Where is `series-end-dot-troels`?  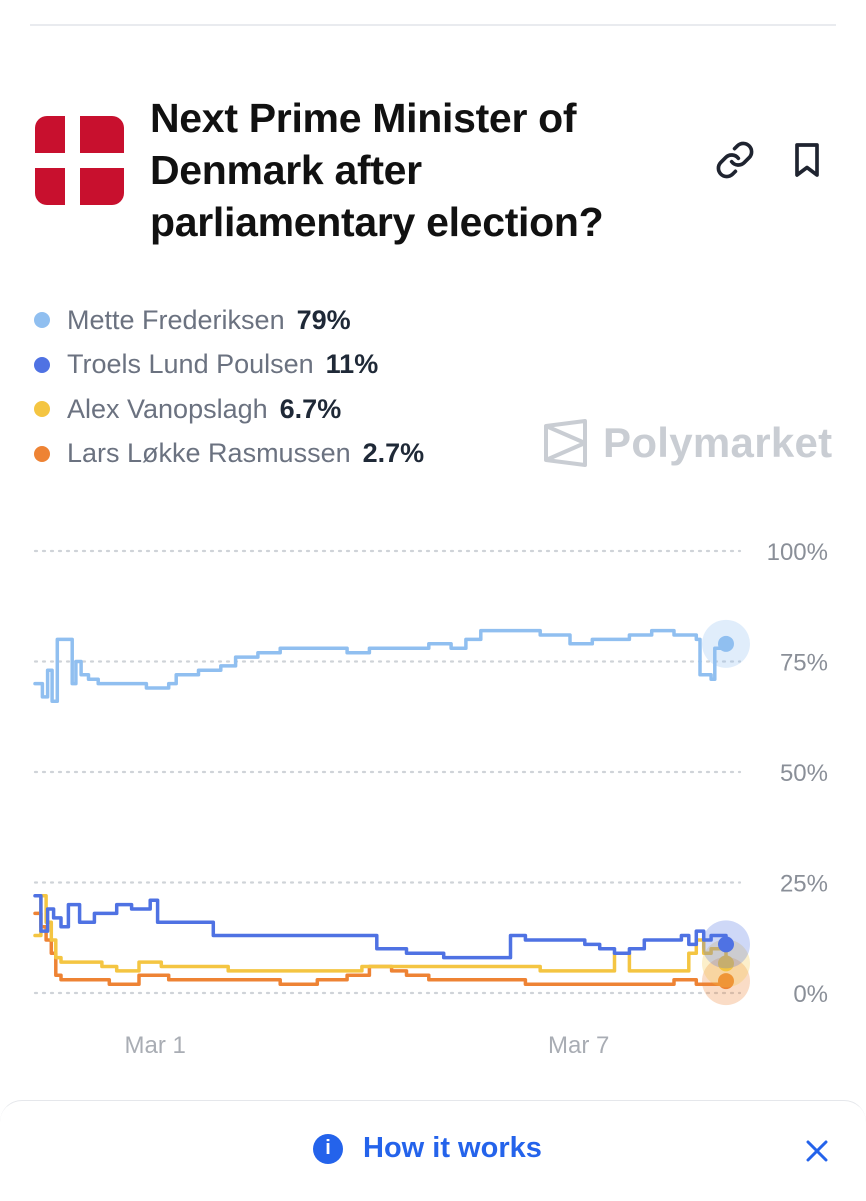
series-end-dot-troels is located at coordinates (725, 944).